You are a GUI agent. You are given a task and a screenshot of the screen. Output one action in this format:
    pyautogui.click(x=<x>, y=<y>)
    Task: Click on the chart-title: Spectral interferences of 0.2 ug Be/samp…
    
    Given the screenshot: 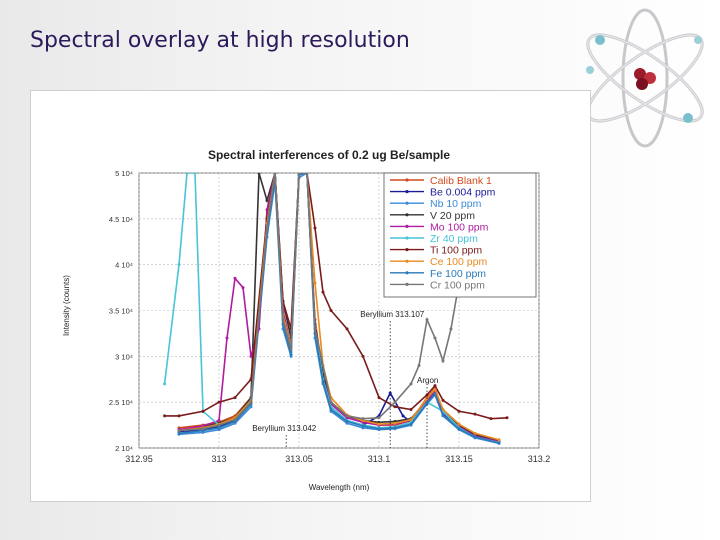 What is the action you would take?
    pyautogui.click(x=329, y=155)
    